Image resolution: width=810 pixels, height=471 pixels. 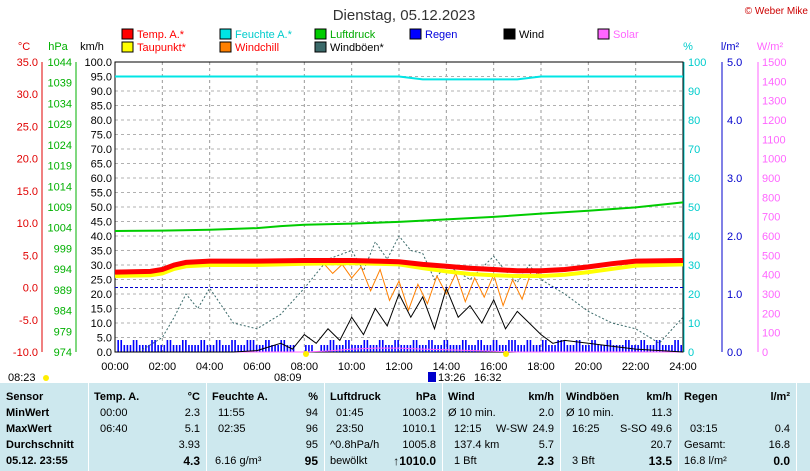 What do you see at coordinates (531, 35) in the screenshot?
I see `legend-label: Wind` at bounding box center [531, 35].